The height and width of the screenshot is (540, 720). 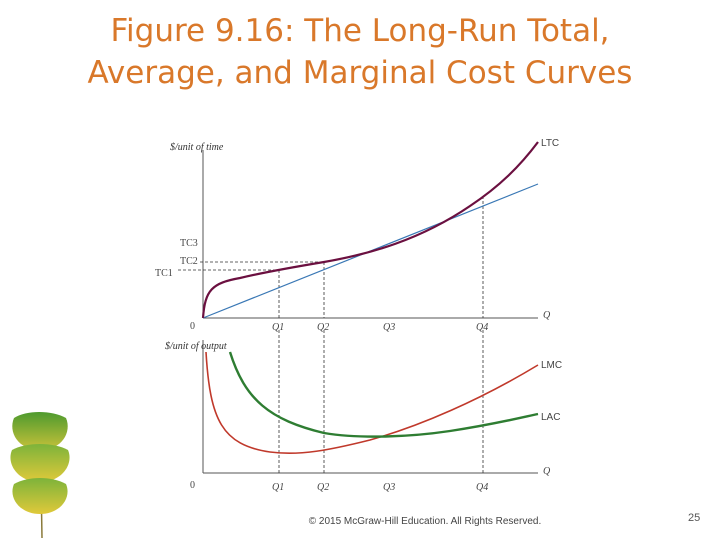 I want to click on bottom-y-axis-label: $/unit of output, so click(x=196, y=346).